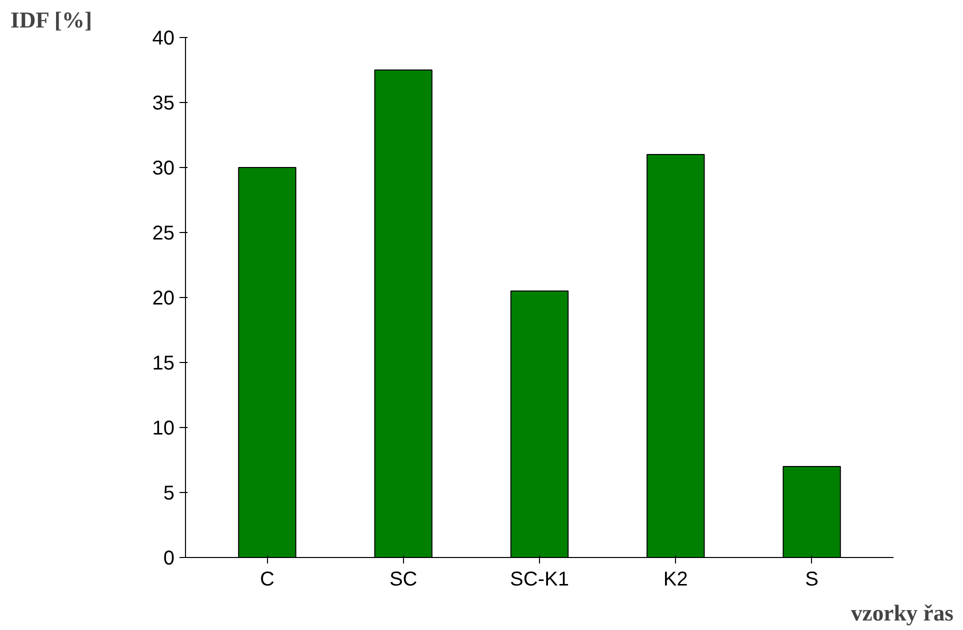  Describe the element at coordinates (163, 363) in the screenshot. I see `y-tick-label: 15` at that location.